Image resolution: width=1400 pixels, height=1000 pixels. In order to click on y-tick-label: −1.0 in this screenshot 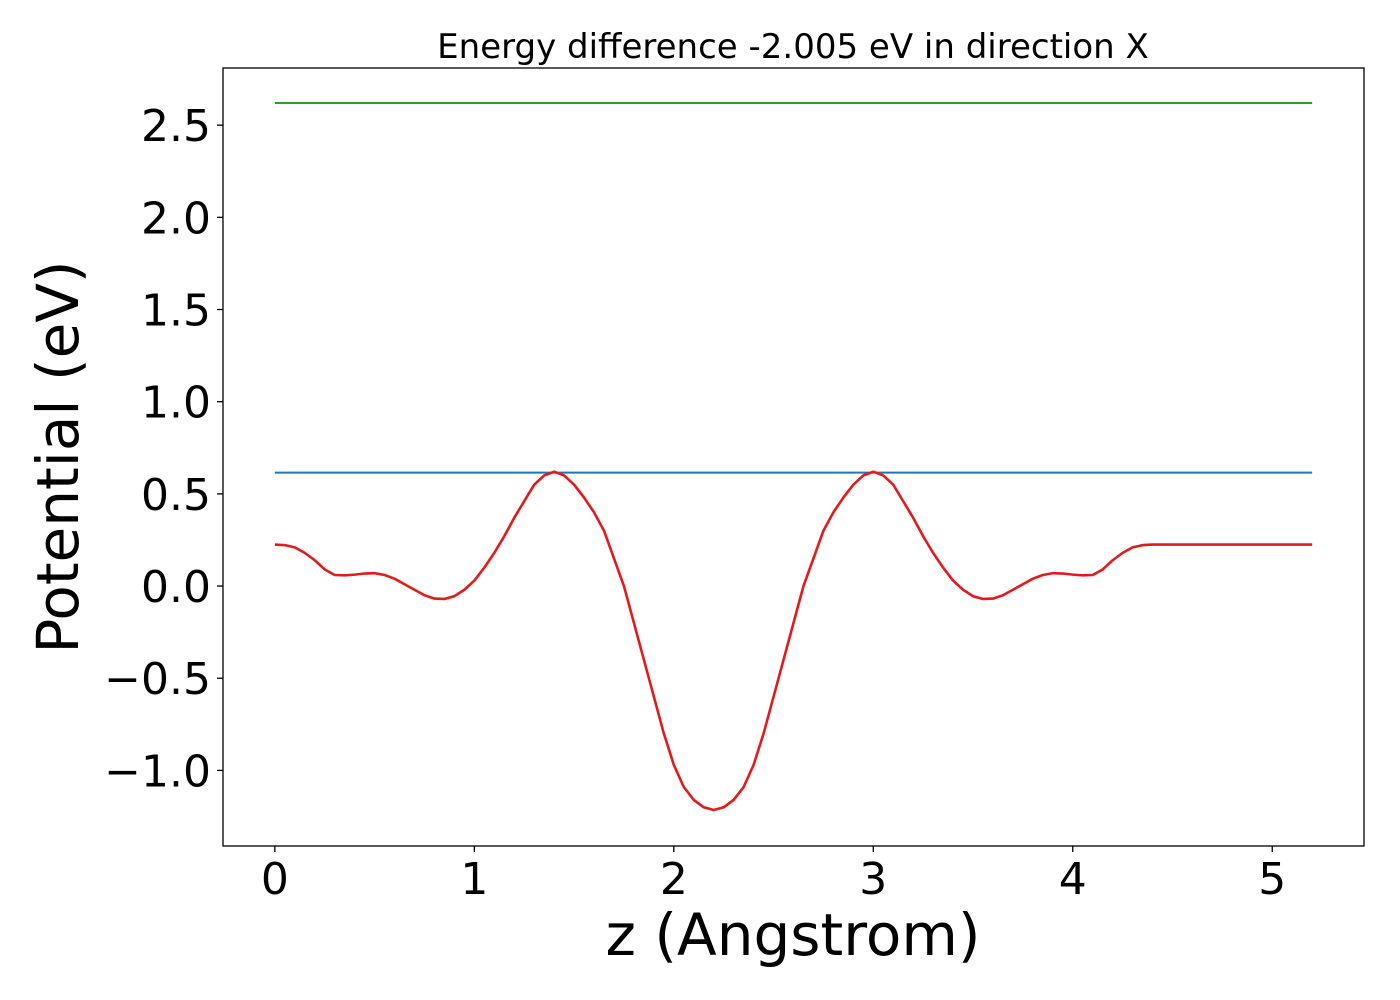, I will do `click(157, 771)`.